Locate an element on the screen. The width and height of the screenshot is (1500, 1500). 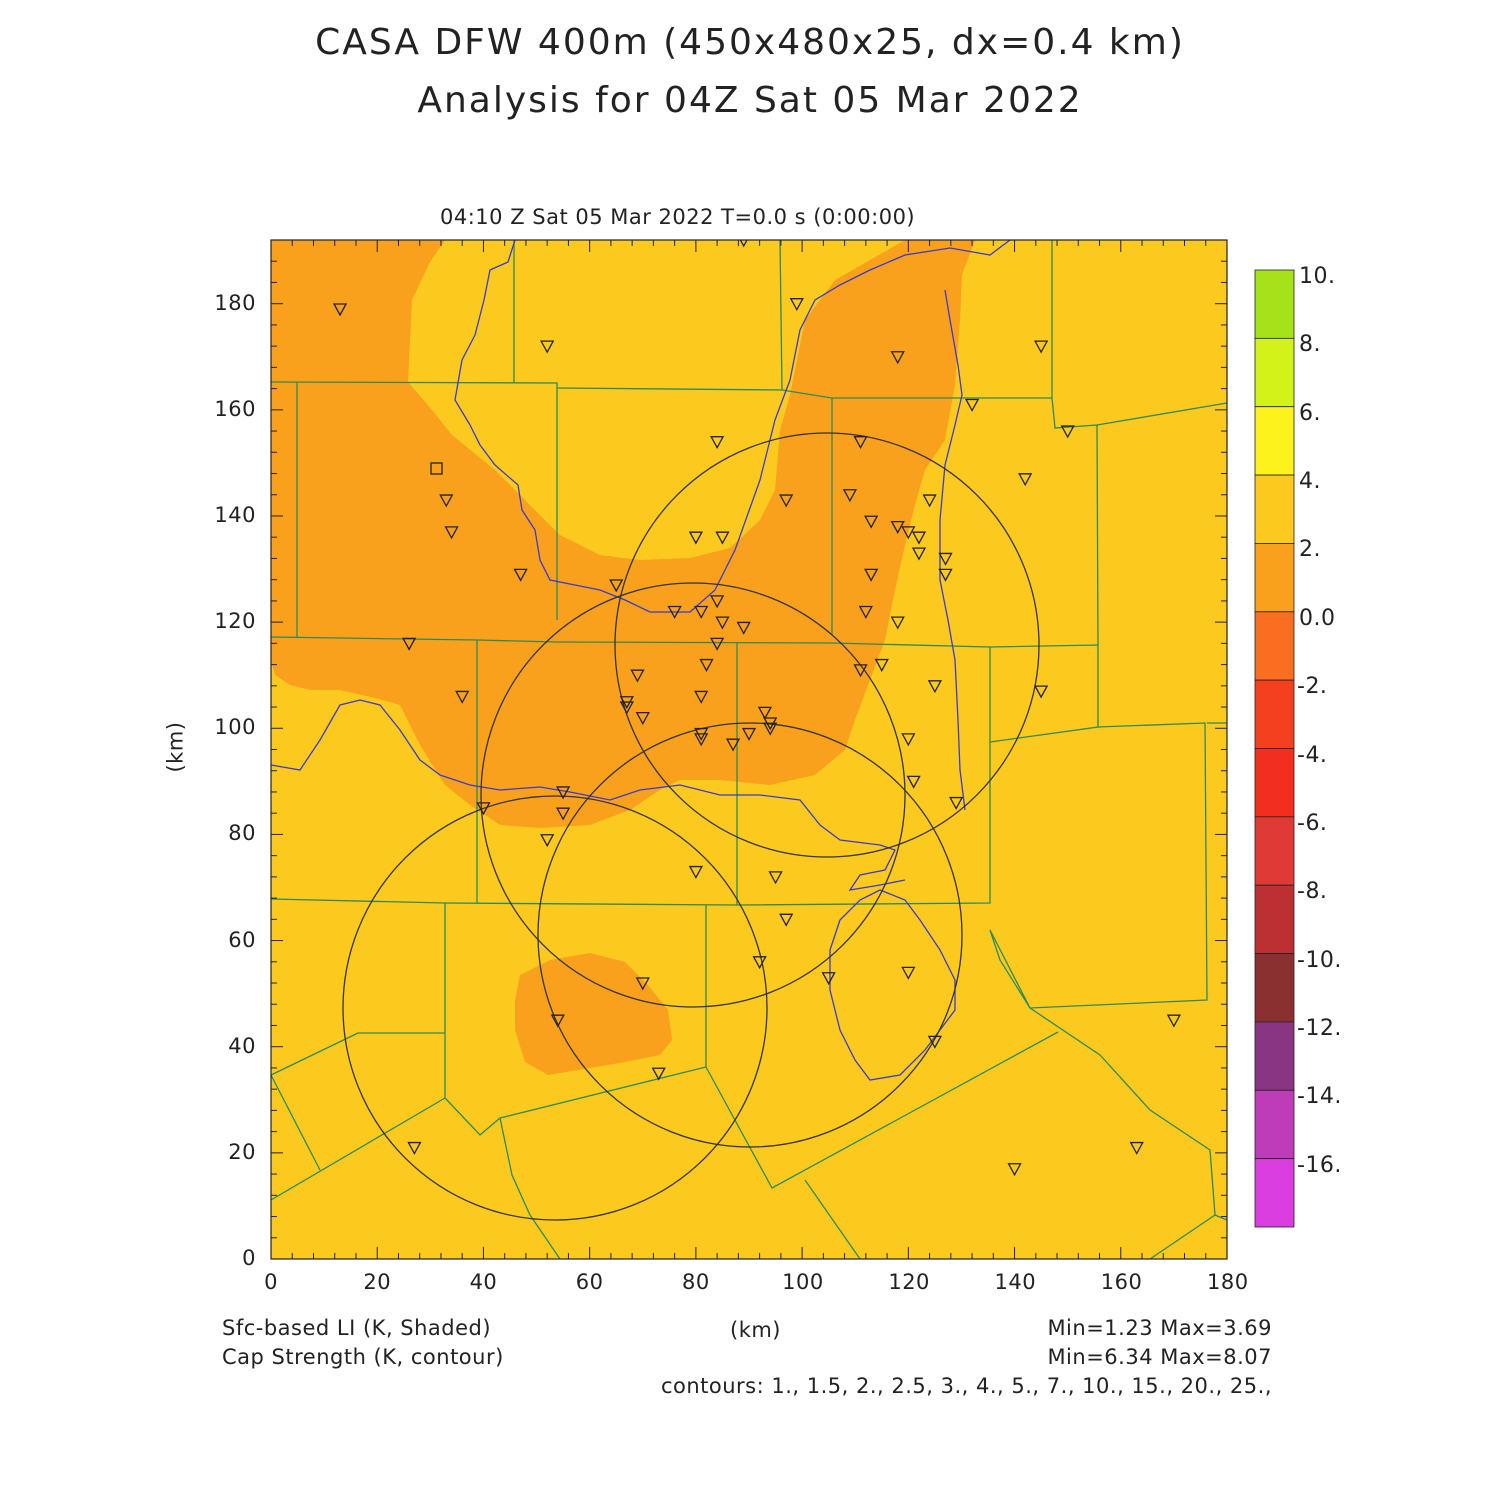
footer-minmax1: Min=1.23 Max=3.69 is located at coordinates (1159, 1328).